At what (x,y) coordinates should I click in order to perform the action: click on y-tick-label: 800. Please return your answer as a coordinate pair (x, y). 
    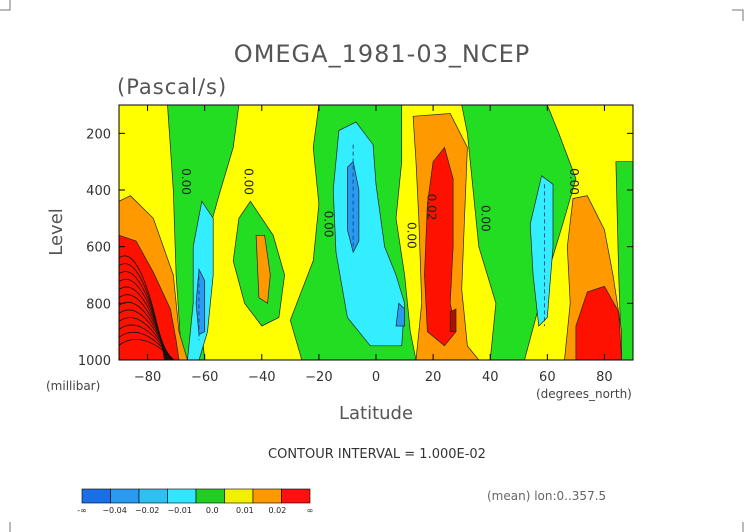
    Looking at the image, I should click on (98, 304).